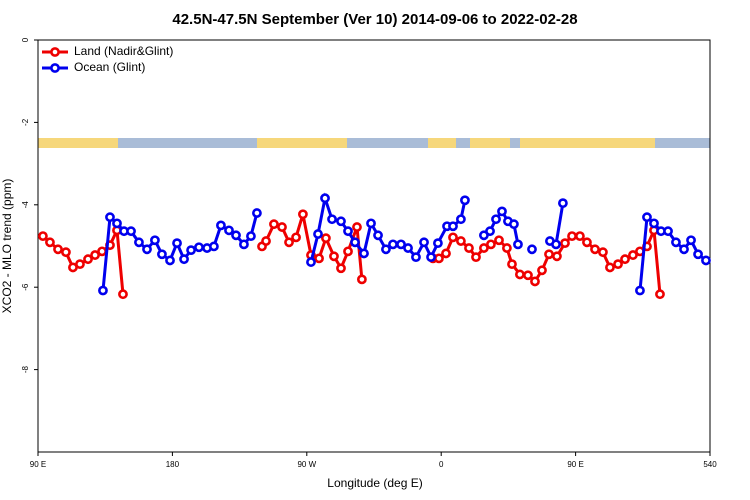 The height and width of the screenshot is (500, 750). I want to click on x-tick-label: 90 E, so click(575, 464).